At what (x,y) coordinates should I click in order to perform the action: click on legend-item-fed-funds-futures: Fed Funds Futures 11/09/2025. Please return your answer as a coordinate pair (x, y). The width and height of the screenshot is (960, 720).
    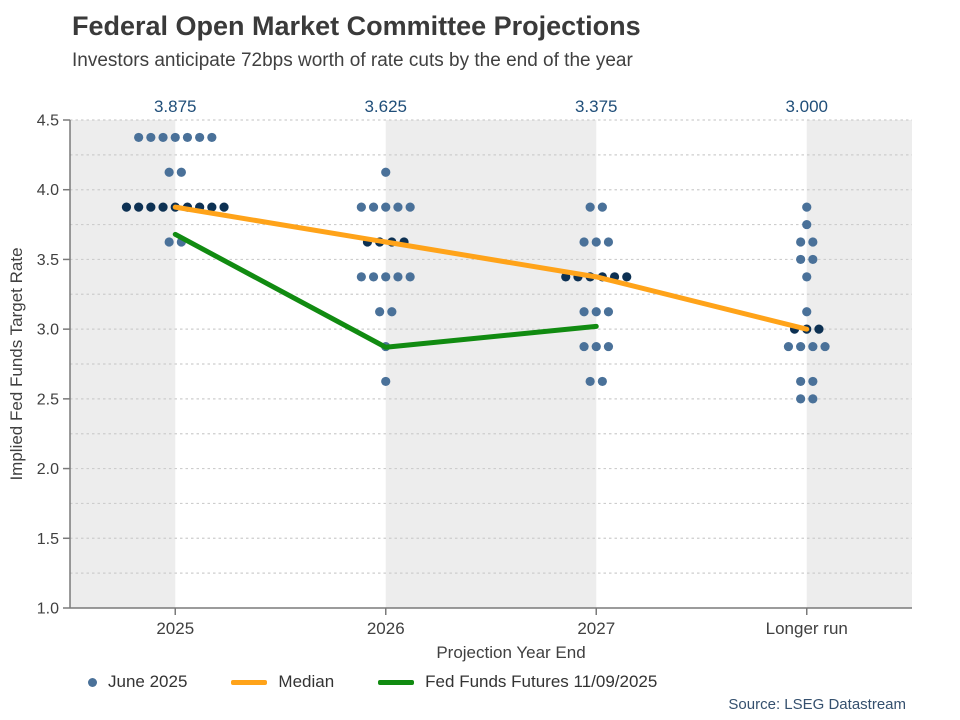
    Looking at the image, I should click on (517, 682).